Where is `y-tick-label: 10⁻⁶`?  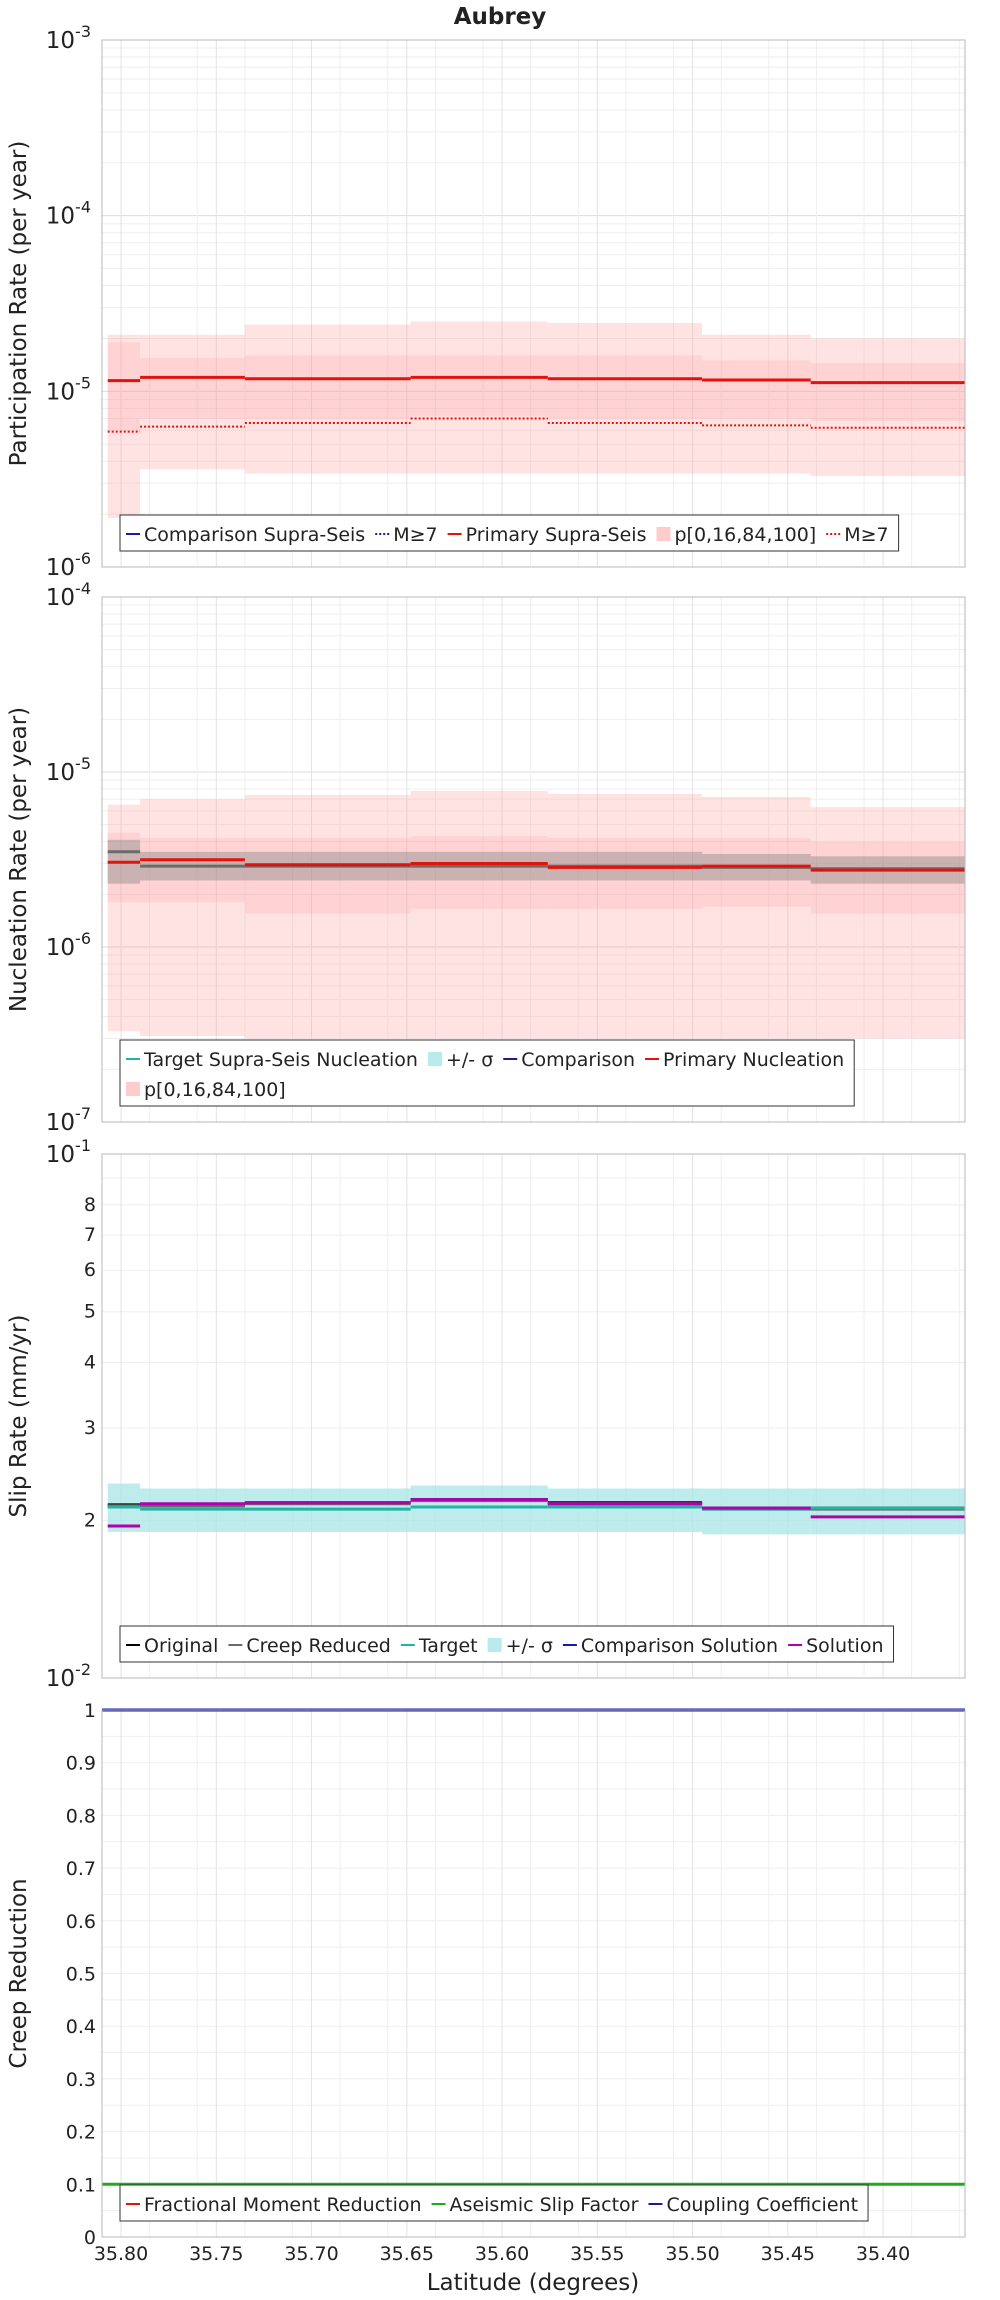 y-tick-label: 10⁻⁶ is located at coordinates (68, 945).